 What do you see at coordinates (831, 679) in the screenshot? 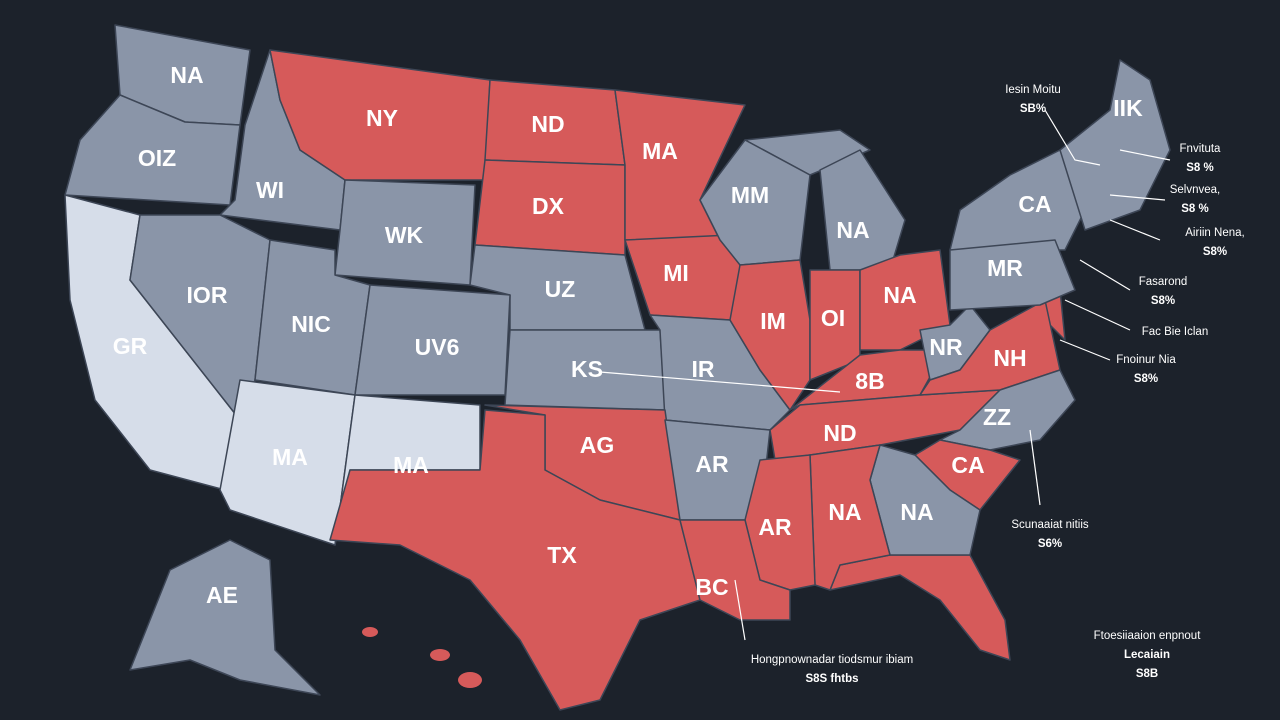
I see `callout-text: S8S fhtbs` at bounding box center [831, 679].